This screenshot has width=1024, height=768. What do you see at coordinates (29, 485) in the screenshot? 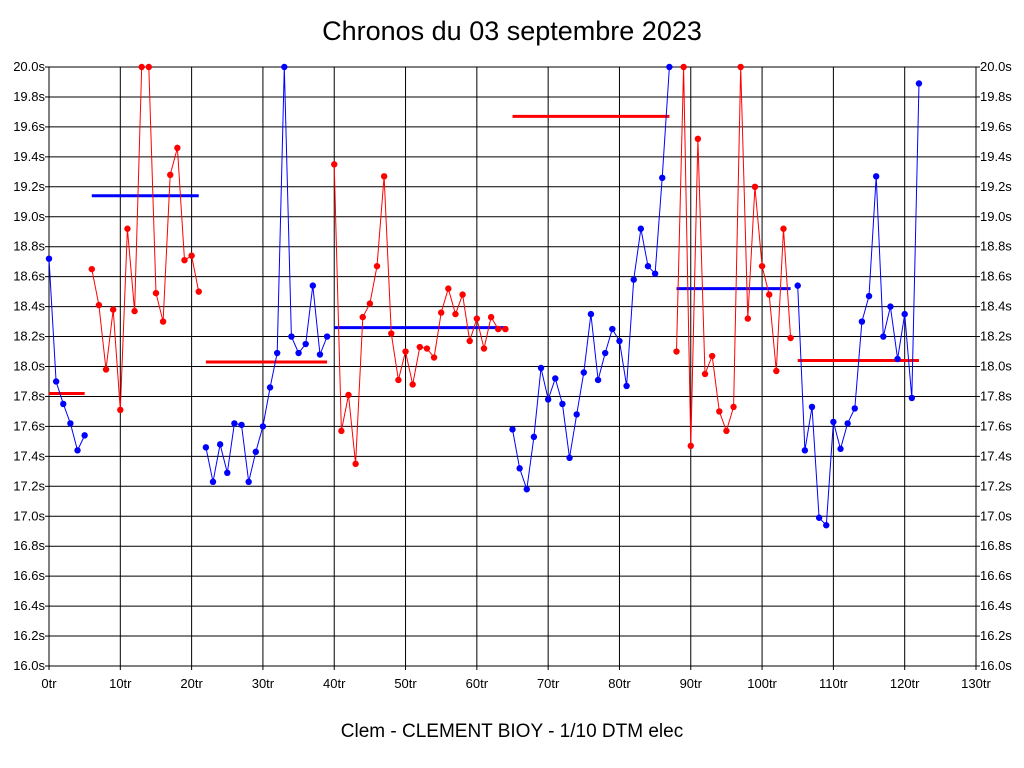
I see `y-tick-label-left: 17.2s` at bounding box center [29, 485].